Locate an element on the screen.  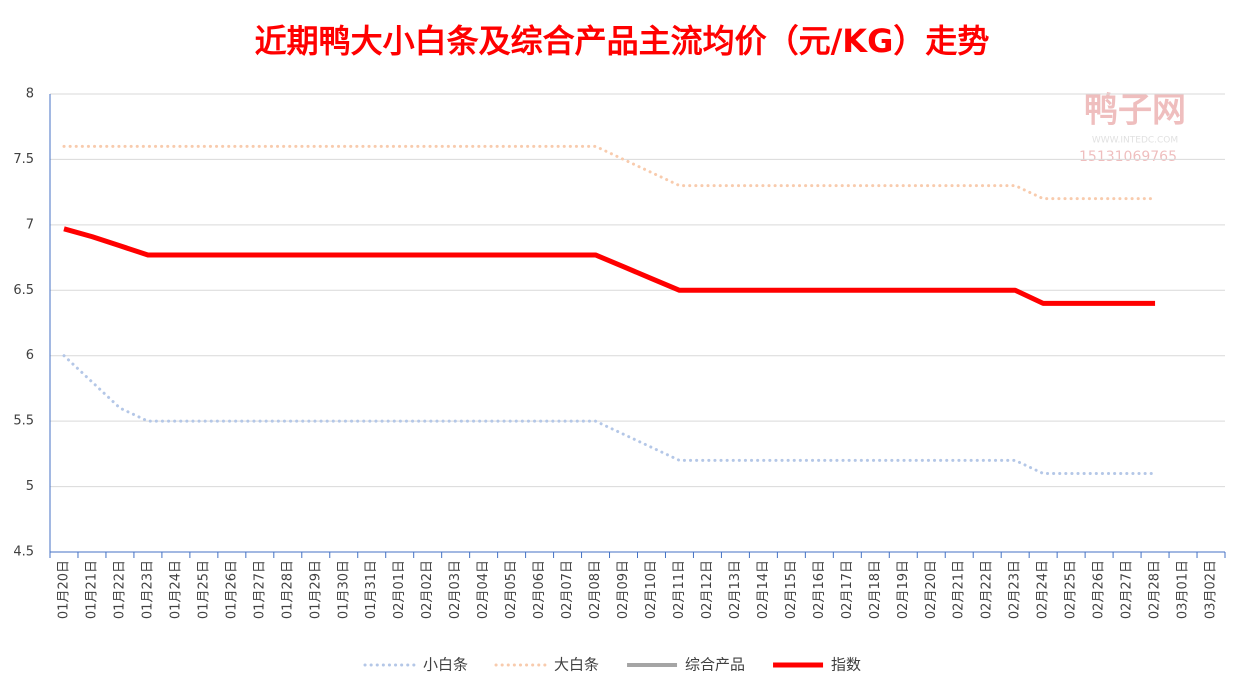
x-tick-label: 02月26日 is located at coordinates (1099, 589).